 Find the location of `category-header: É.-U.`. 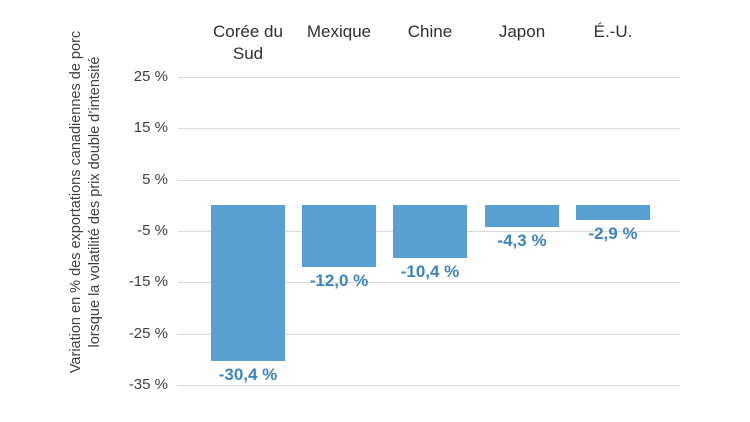

category-header: É.-U. is located at coordinates (613, 31).